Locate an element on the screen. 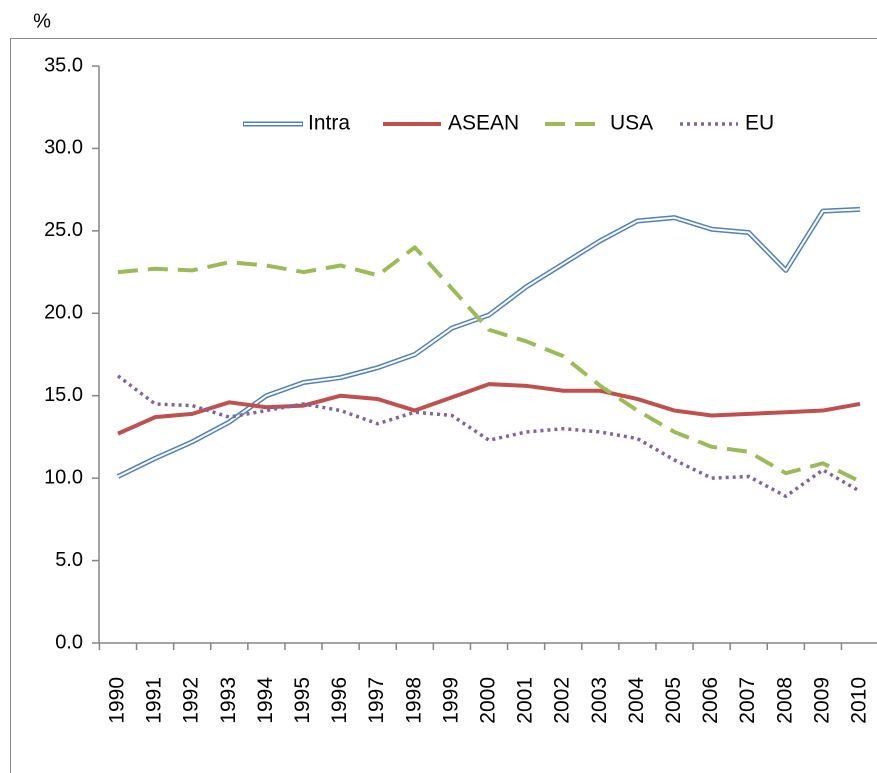 The height and width of the screenshot is (773, 877). x-tick-label: 2005 is located at coordinates (673, 700).